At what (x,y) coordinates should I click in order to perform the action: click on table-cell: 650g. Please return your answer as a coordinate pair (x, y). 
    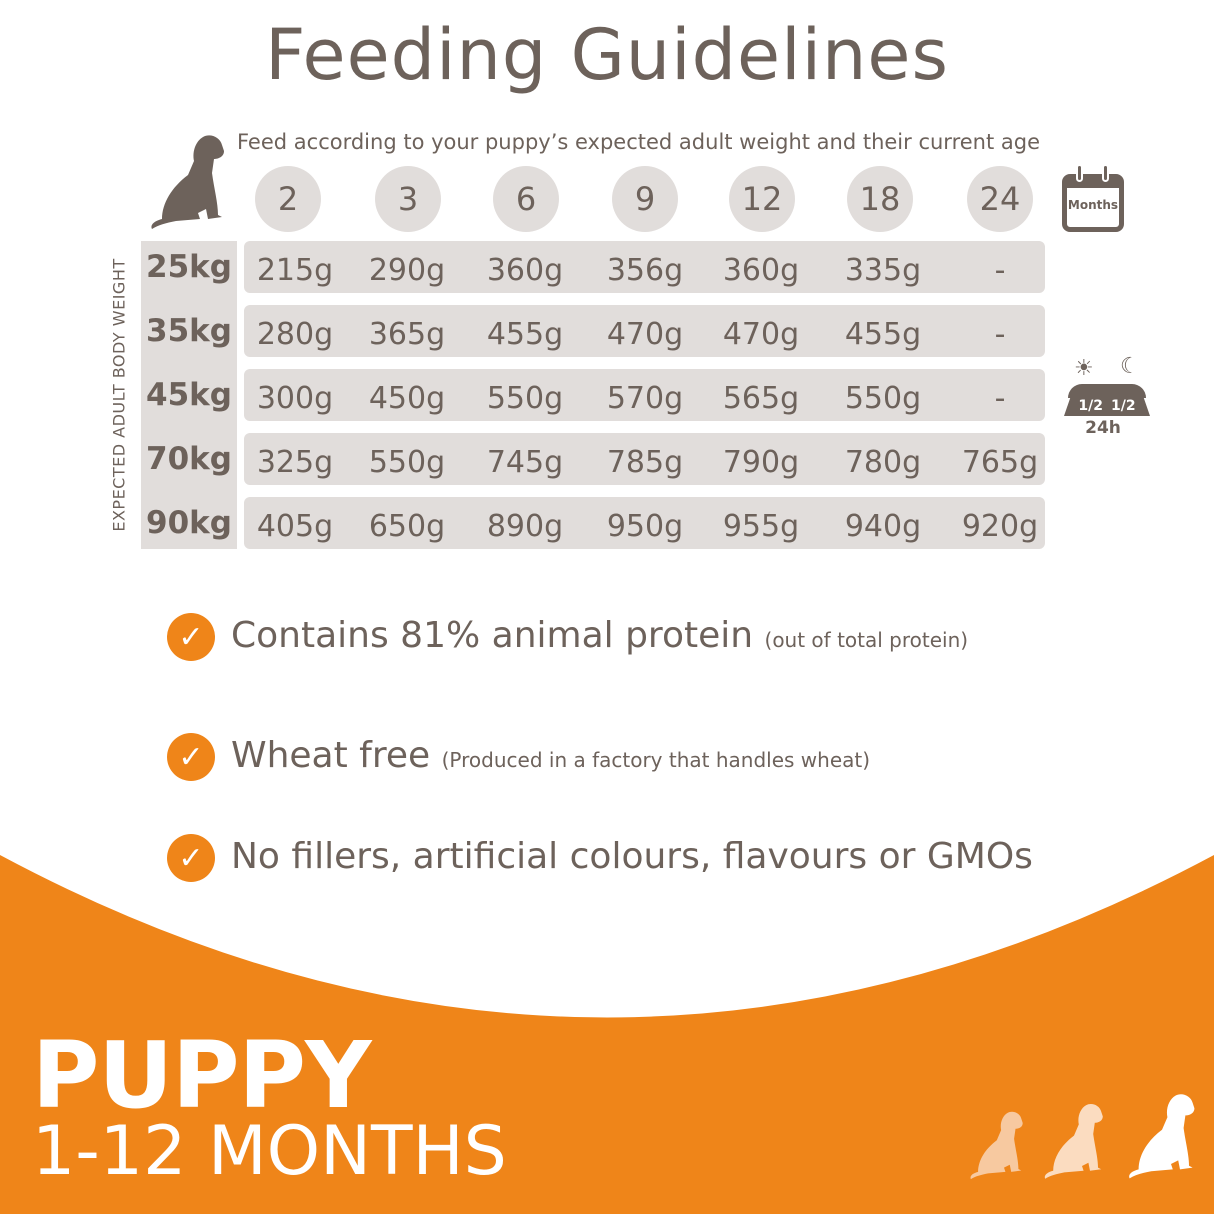
    Looking at the image, I should click on (407, 526).